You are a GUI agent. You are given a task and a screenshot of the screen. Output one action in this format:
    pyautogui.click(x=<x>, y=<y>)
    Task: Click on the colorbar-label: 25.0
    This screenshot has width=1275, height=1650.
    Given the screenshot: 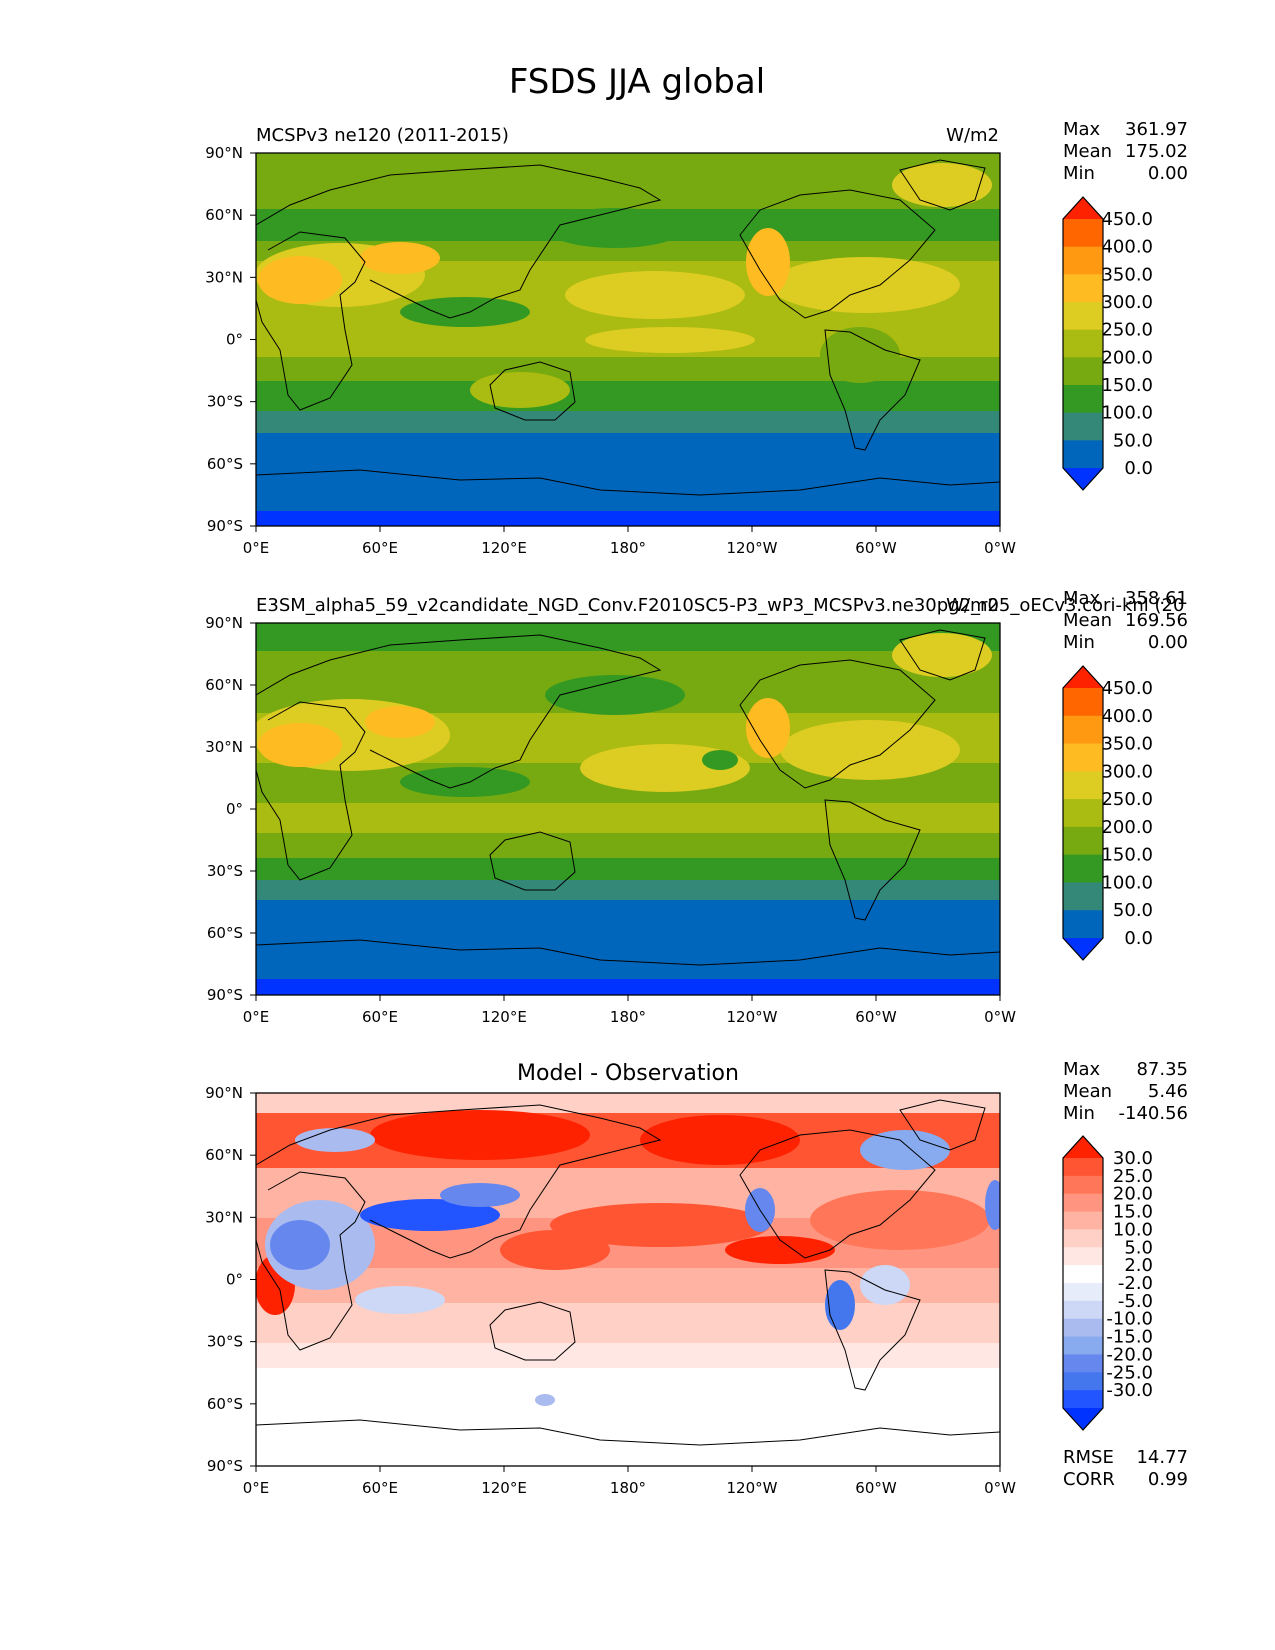 What is the action you would take?
    pyautogui.click(x=1133, y=1176)
    